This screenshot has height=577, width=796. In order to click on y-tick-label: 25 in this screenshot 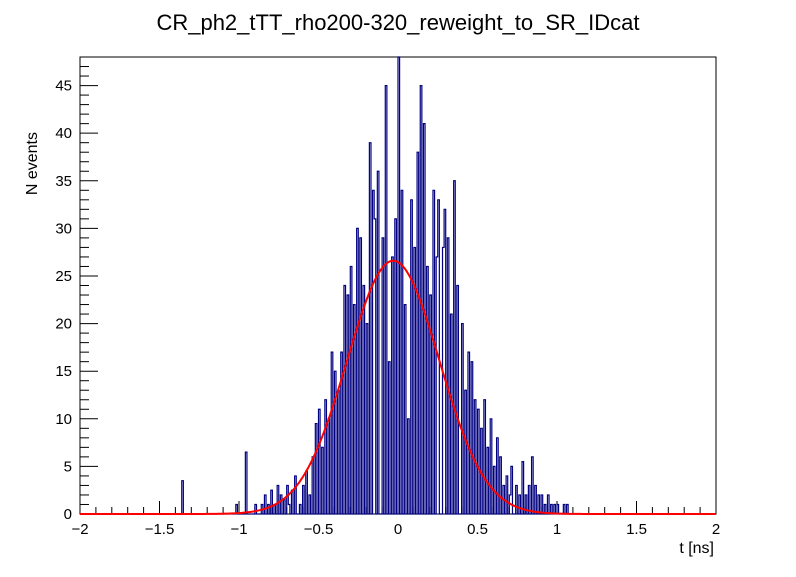, I will do `click(63, 276)`.